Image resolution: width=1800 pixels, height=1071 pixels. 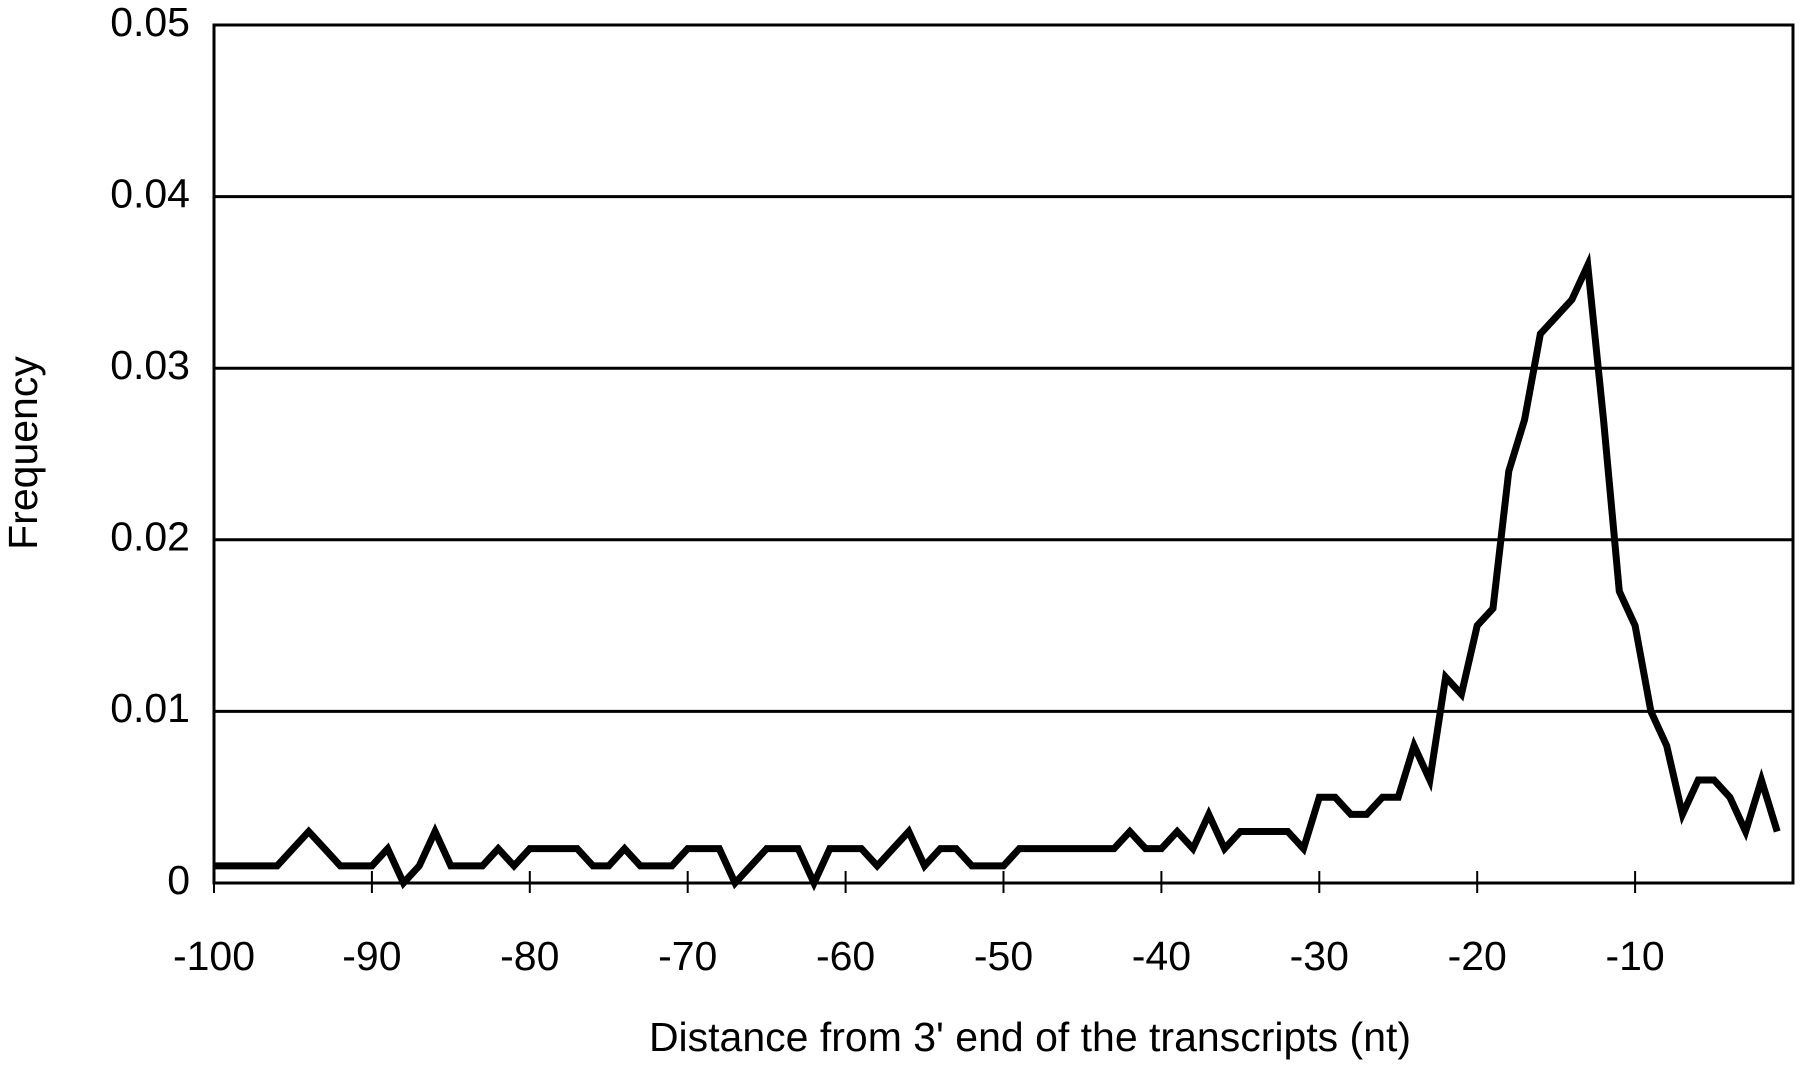 What do you see at coordinates (371, 956) in the screenshot?
I see `x-tick-label: -90` at bounding box center [371, 956].